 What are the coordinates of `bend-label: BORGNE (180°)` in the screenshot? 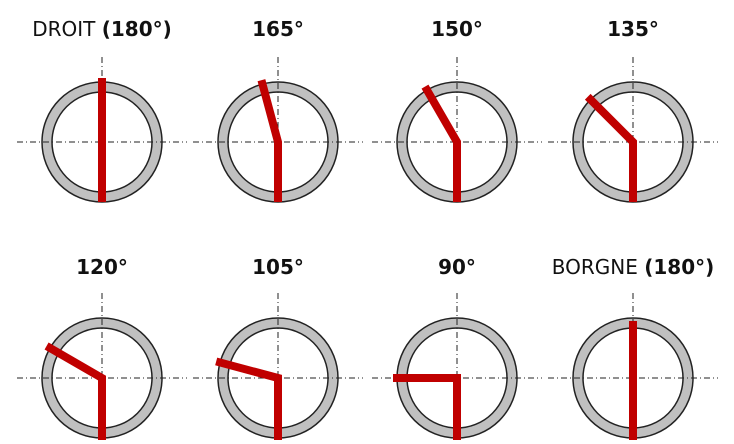 It's located at (633, 267).